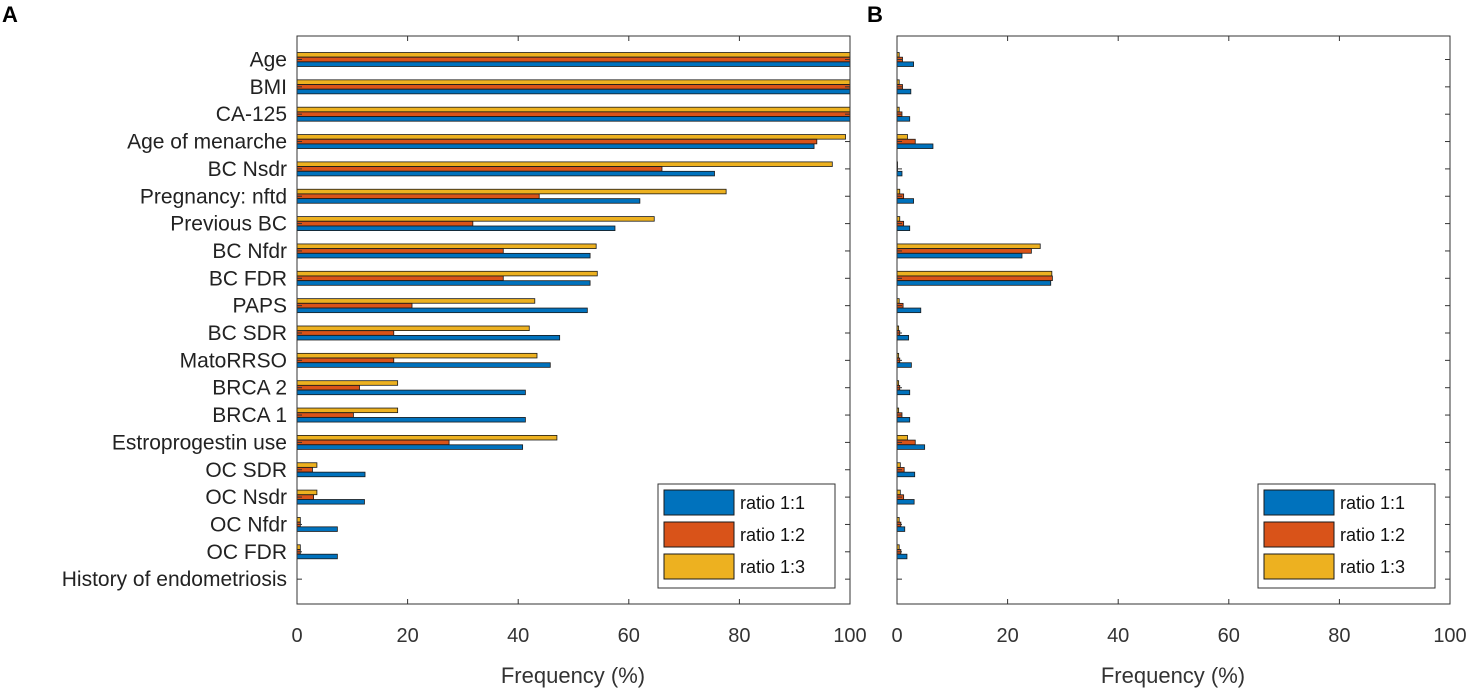 The height and width of the screenshot is (688, 1467). I want to click on panel-a-legend-label: ratio 1:1, so click(772, 503).